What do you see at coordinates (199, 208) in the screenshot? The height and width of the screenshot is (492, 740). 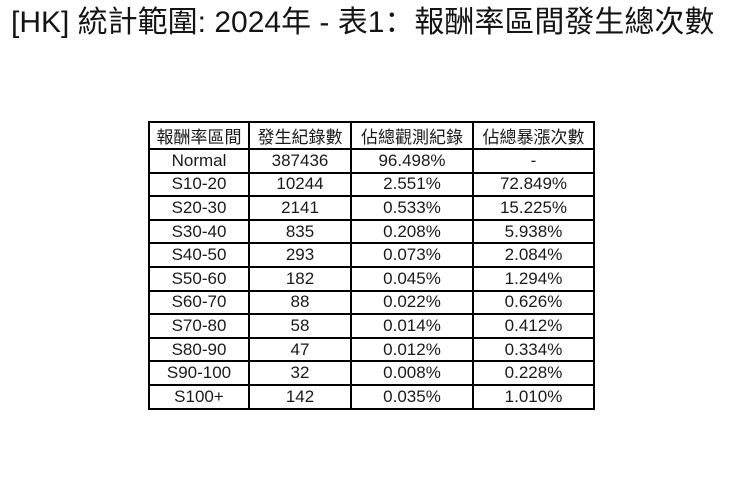 I see `table-cell: S20-30` at bounding box center [199, 208].